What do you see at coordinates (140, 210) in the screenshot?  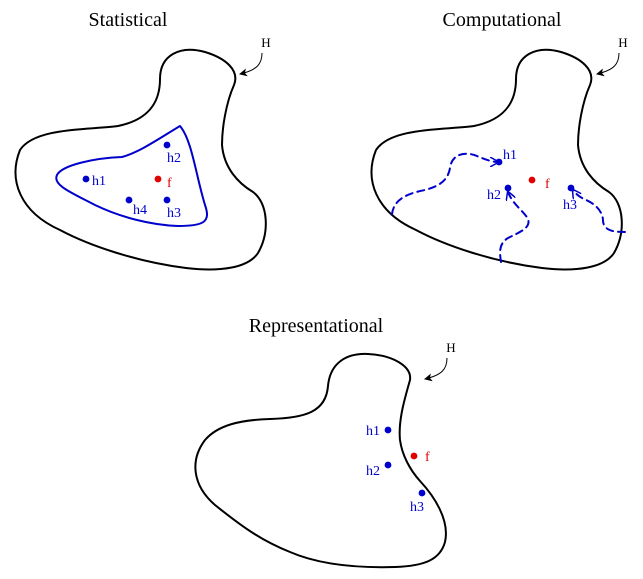 I see `hypothesis-label: h4` at bounding box center [140, 210].